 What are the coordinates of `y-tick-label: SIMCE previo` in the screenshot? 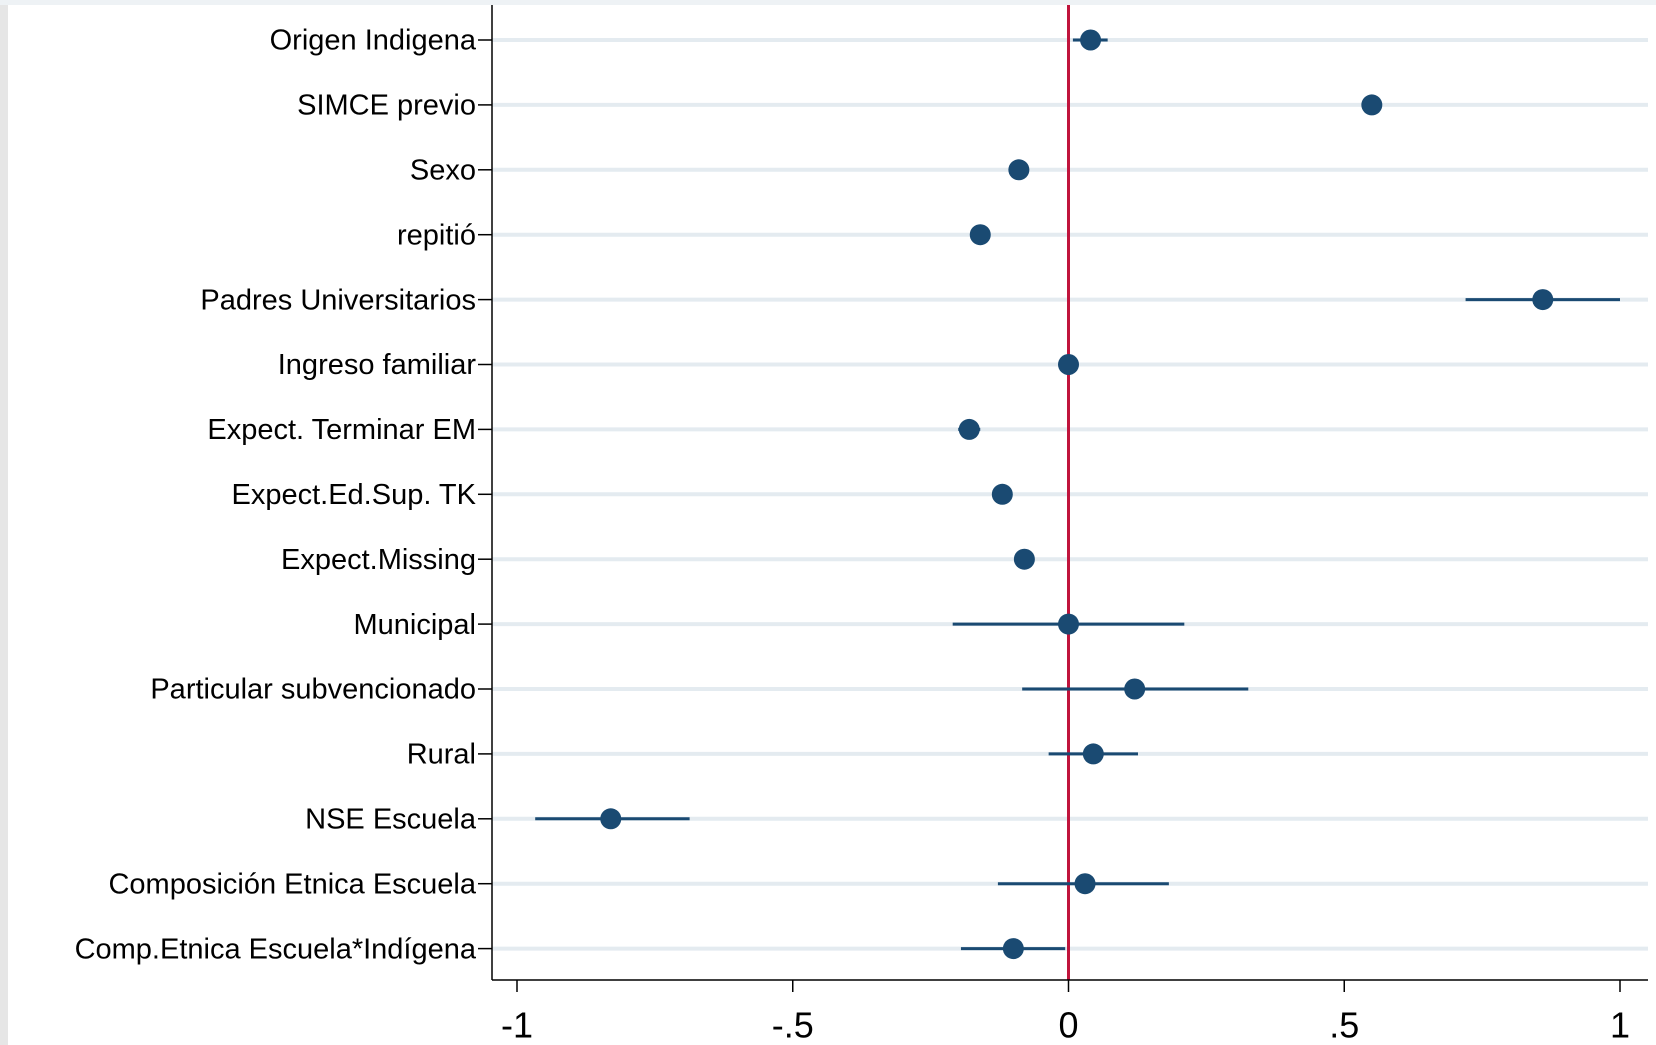 It's located at (386, 106).